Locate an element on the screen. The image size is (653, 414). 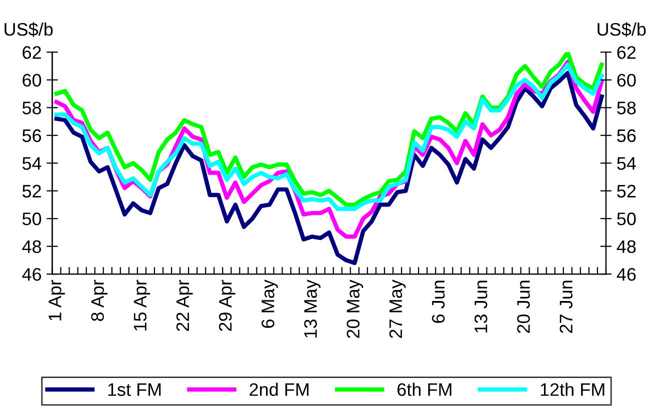
y-tick-label: 46 is located at coordinates (32, 274).